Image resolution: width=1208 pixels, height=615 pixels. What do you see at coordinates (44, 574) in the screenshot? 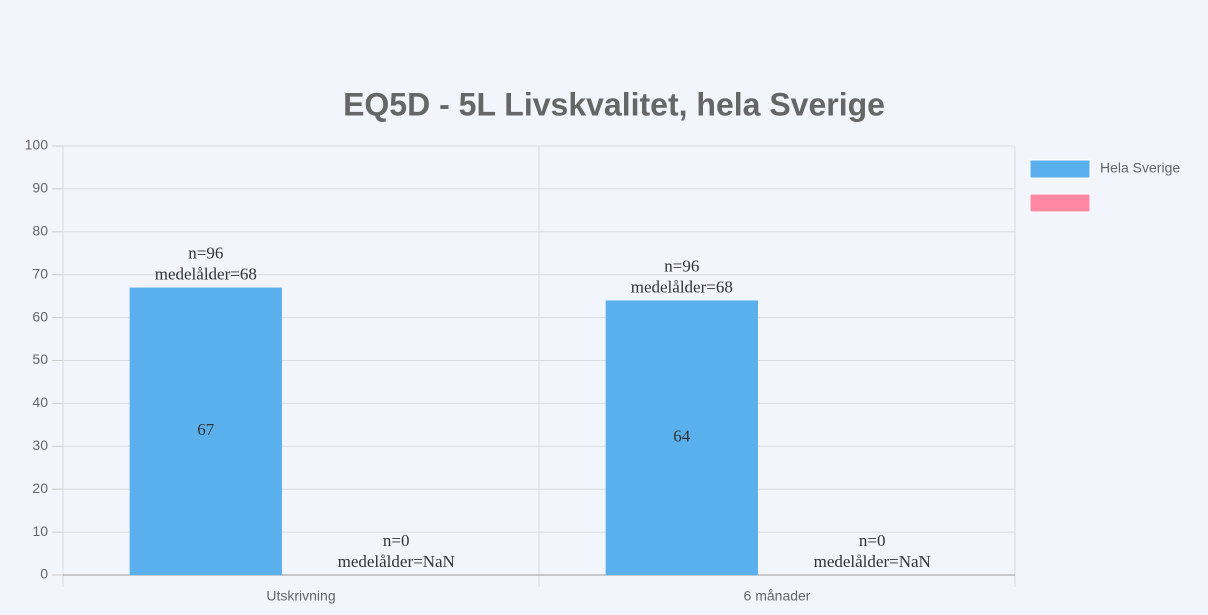
I see `y-tick-label: 0` at bounding box center [44, 574].